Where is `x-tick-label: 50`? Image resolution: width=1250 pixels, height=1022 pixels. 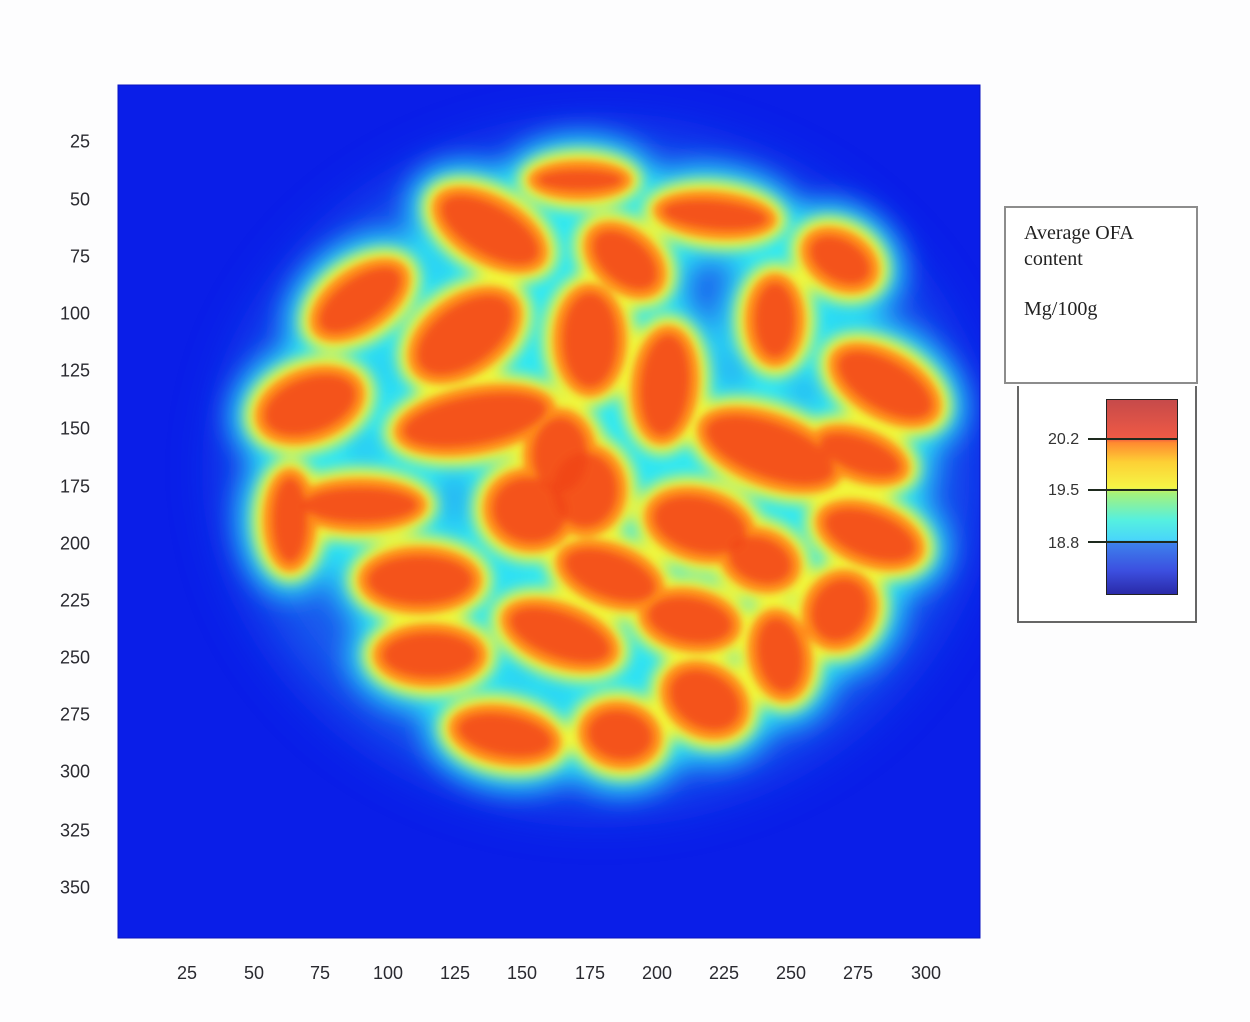
x-tick-label: 50 is located at coordinates (254, 973).